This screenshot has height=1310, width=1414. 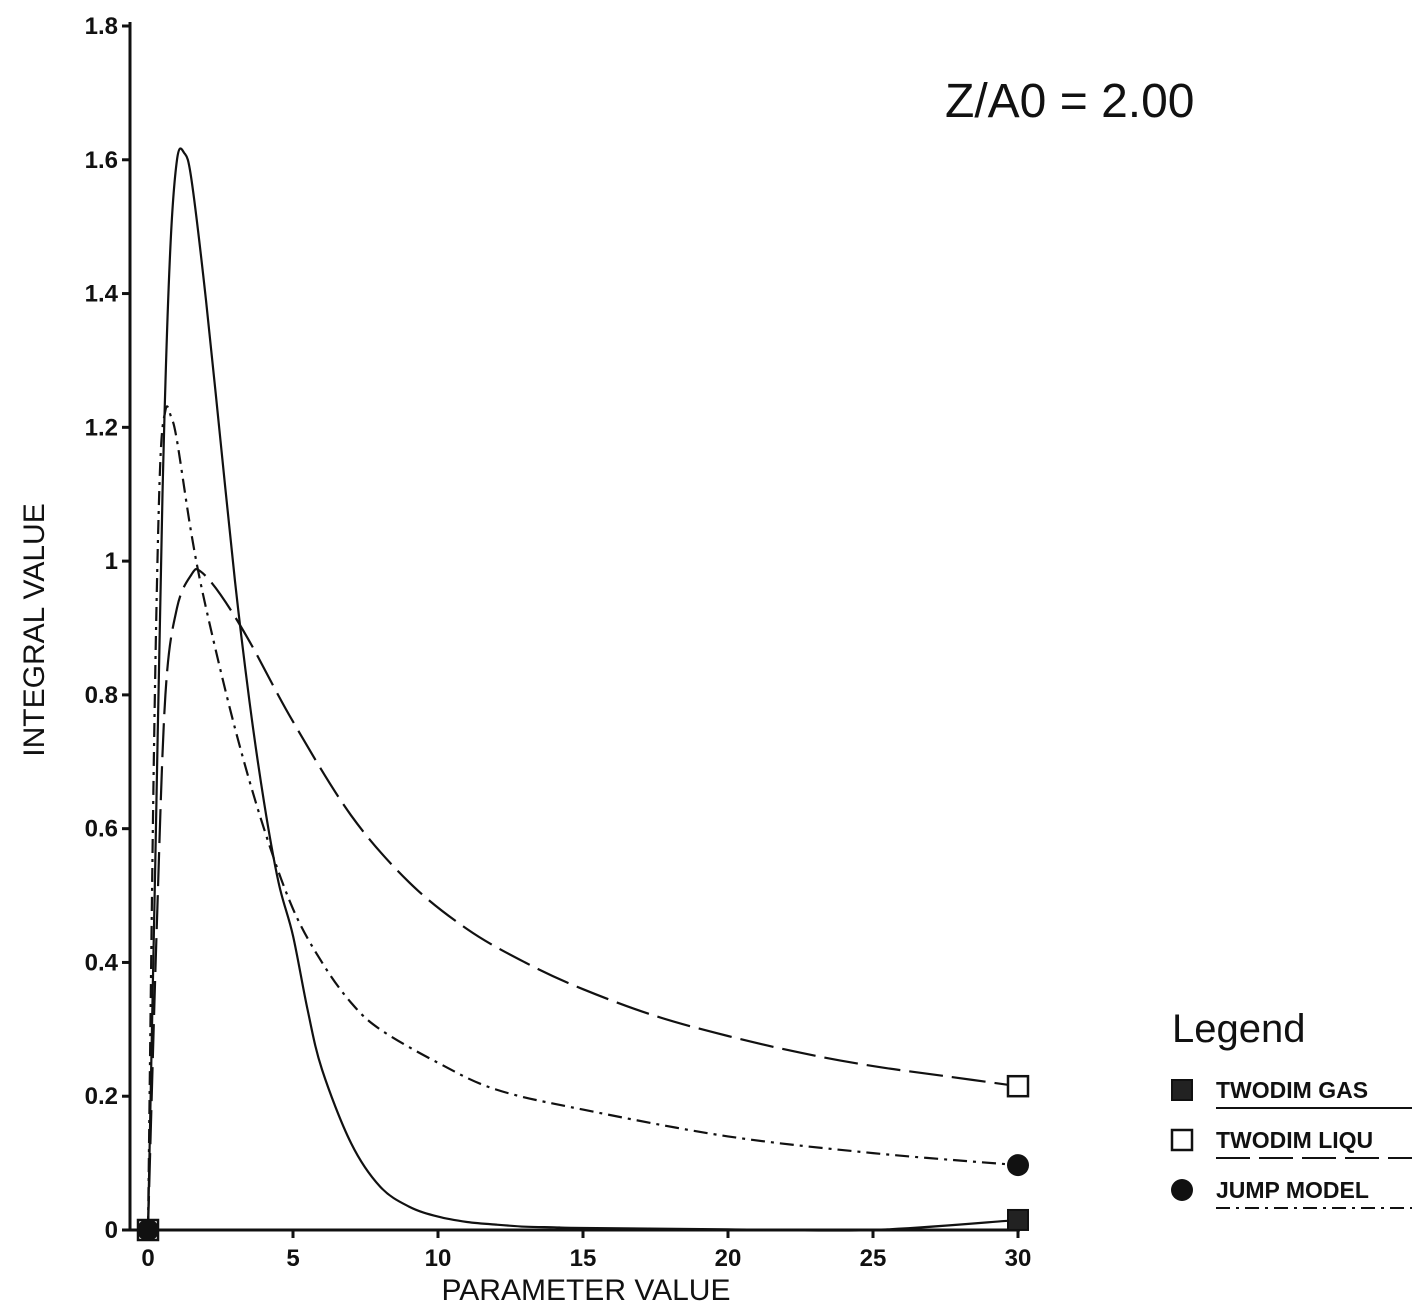 I want to click on y-tick-label: 0, so click(x=111, y=1230).